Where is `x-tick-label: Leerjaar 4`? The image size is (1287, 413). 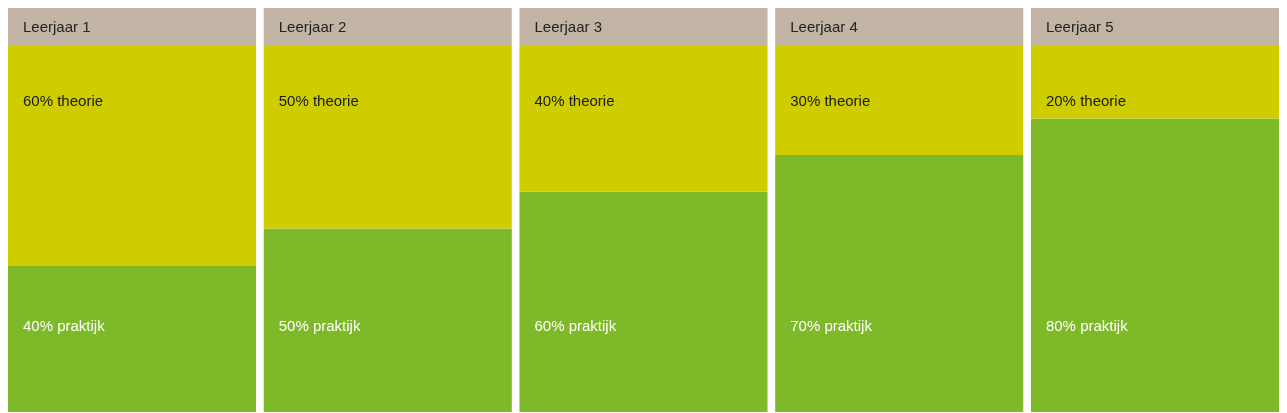
x-tick-label: Leerjaar 4 is located at coordinates (824, 26).